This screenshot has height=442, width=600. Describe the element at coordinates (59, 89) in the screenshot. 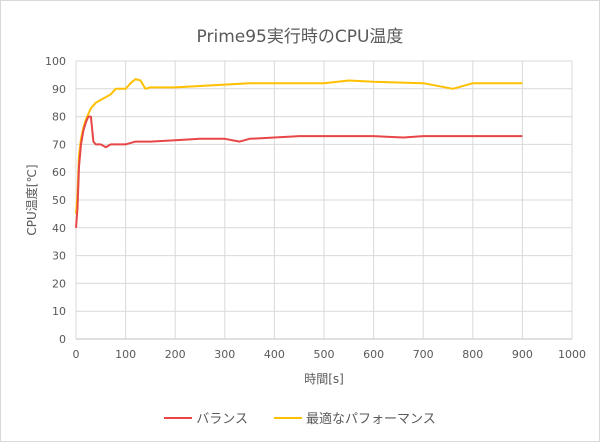

I see `y-tick-label: 90` at that location.